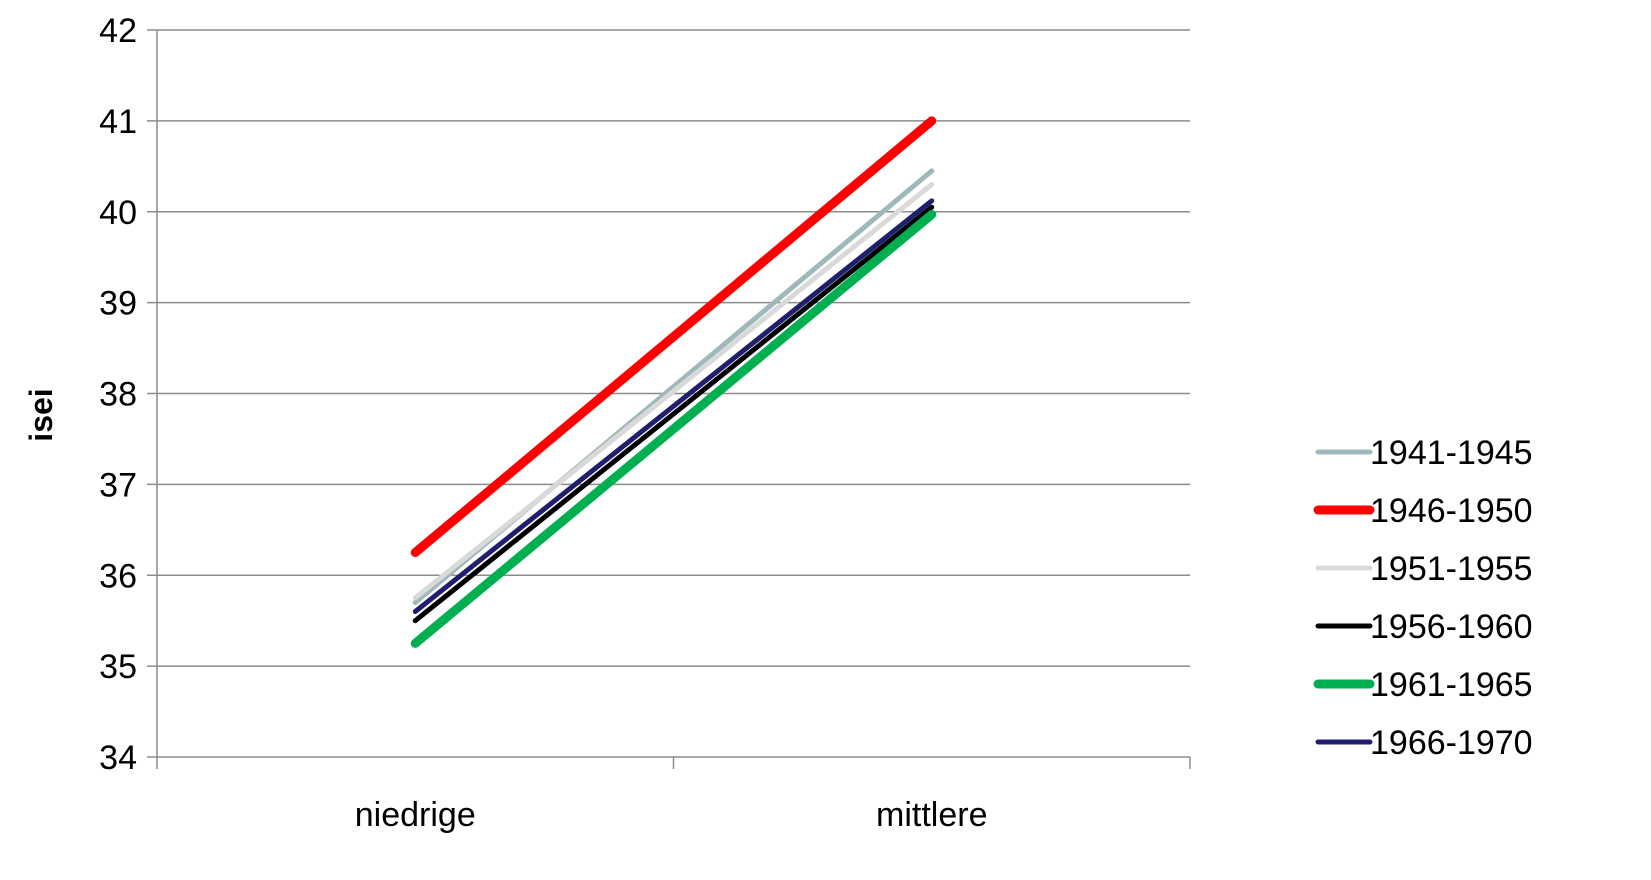 The image size is (1651, 880). I want to click on x-tick-label: niedrige, so click(415, 815).